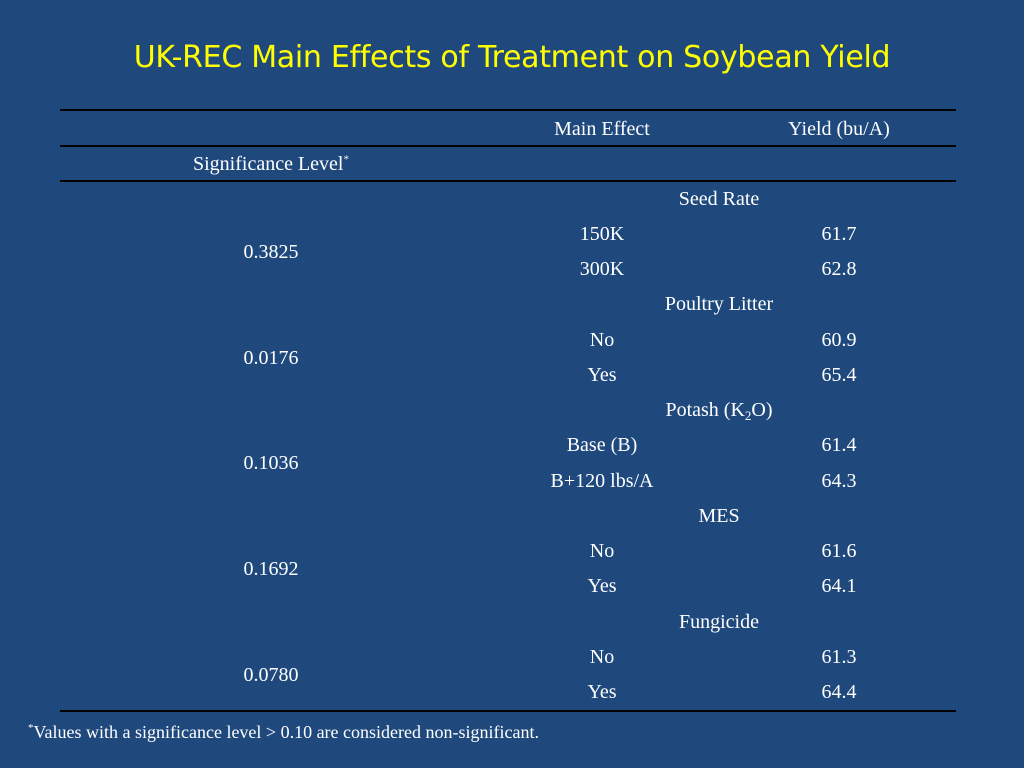 The width and height of the screenshot is (1024, 768). Describe the element at coordinates (508, 164) in the screenshot. I see `table-subheader-row: Significance Level*` at that location.